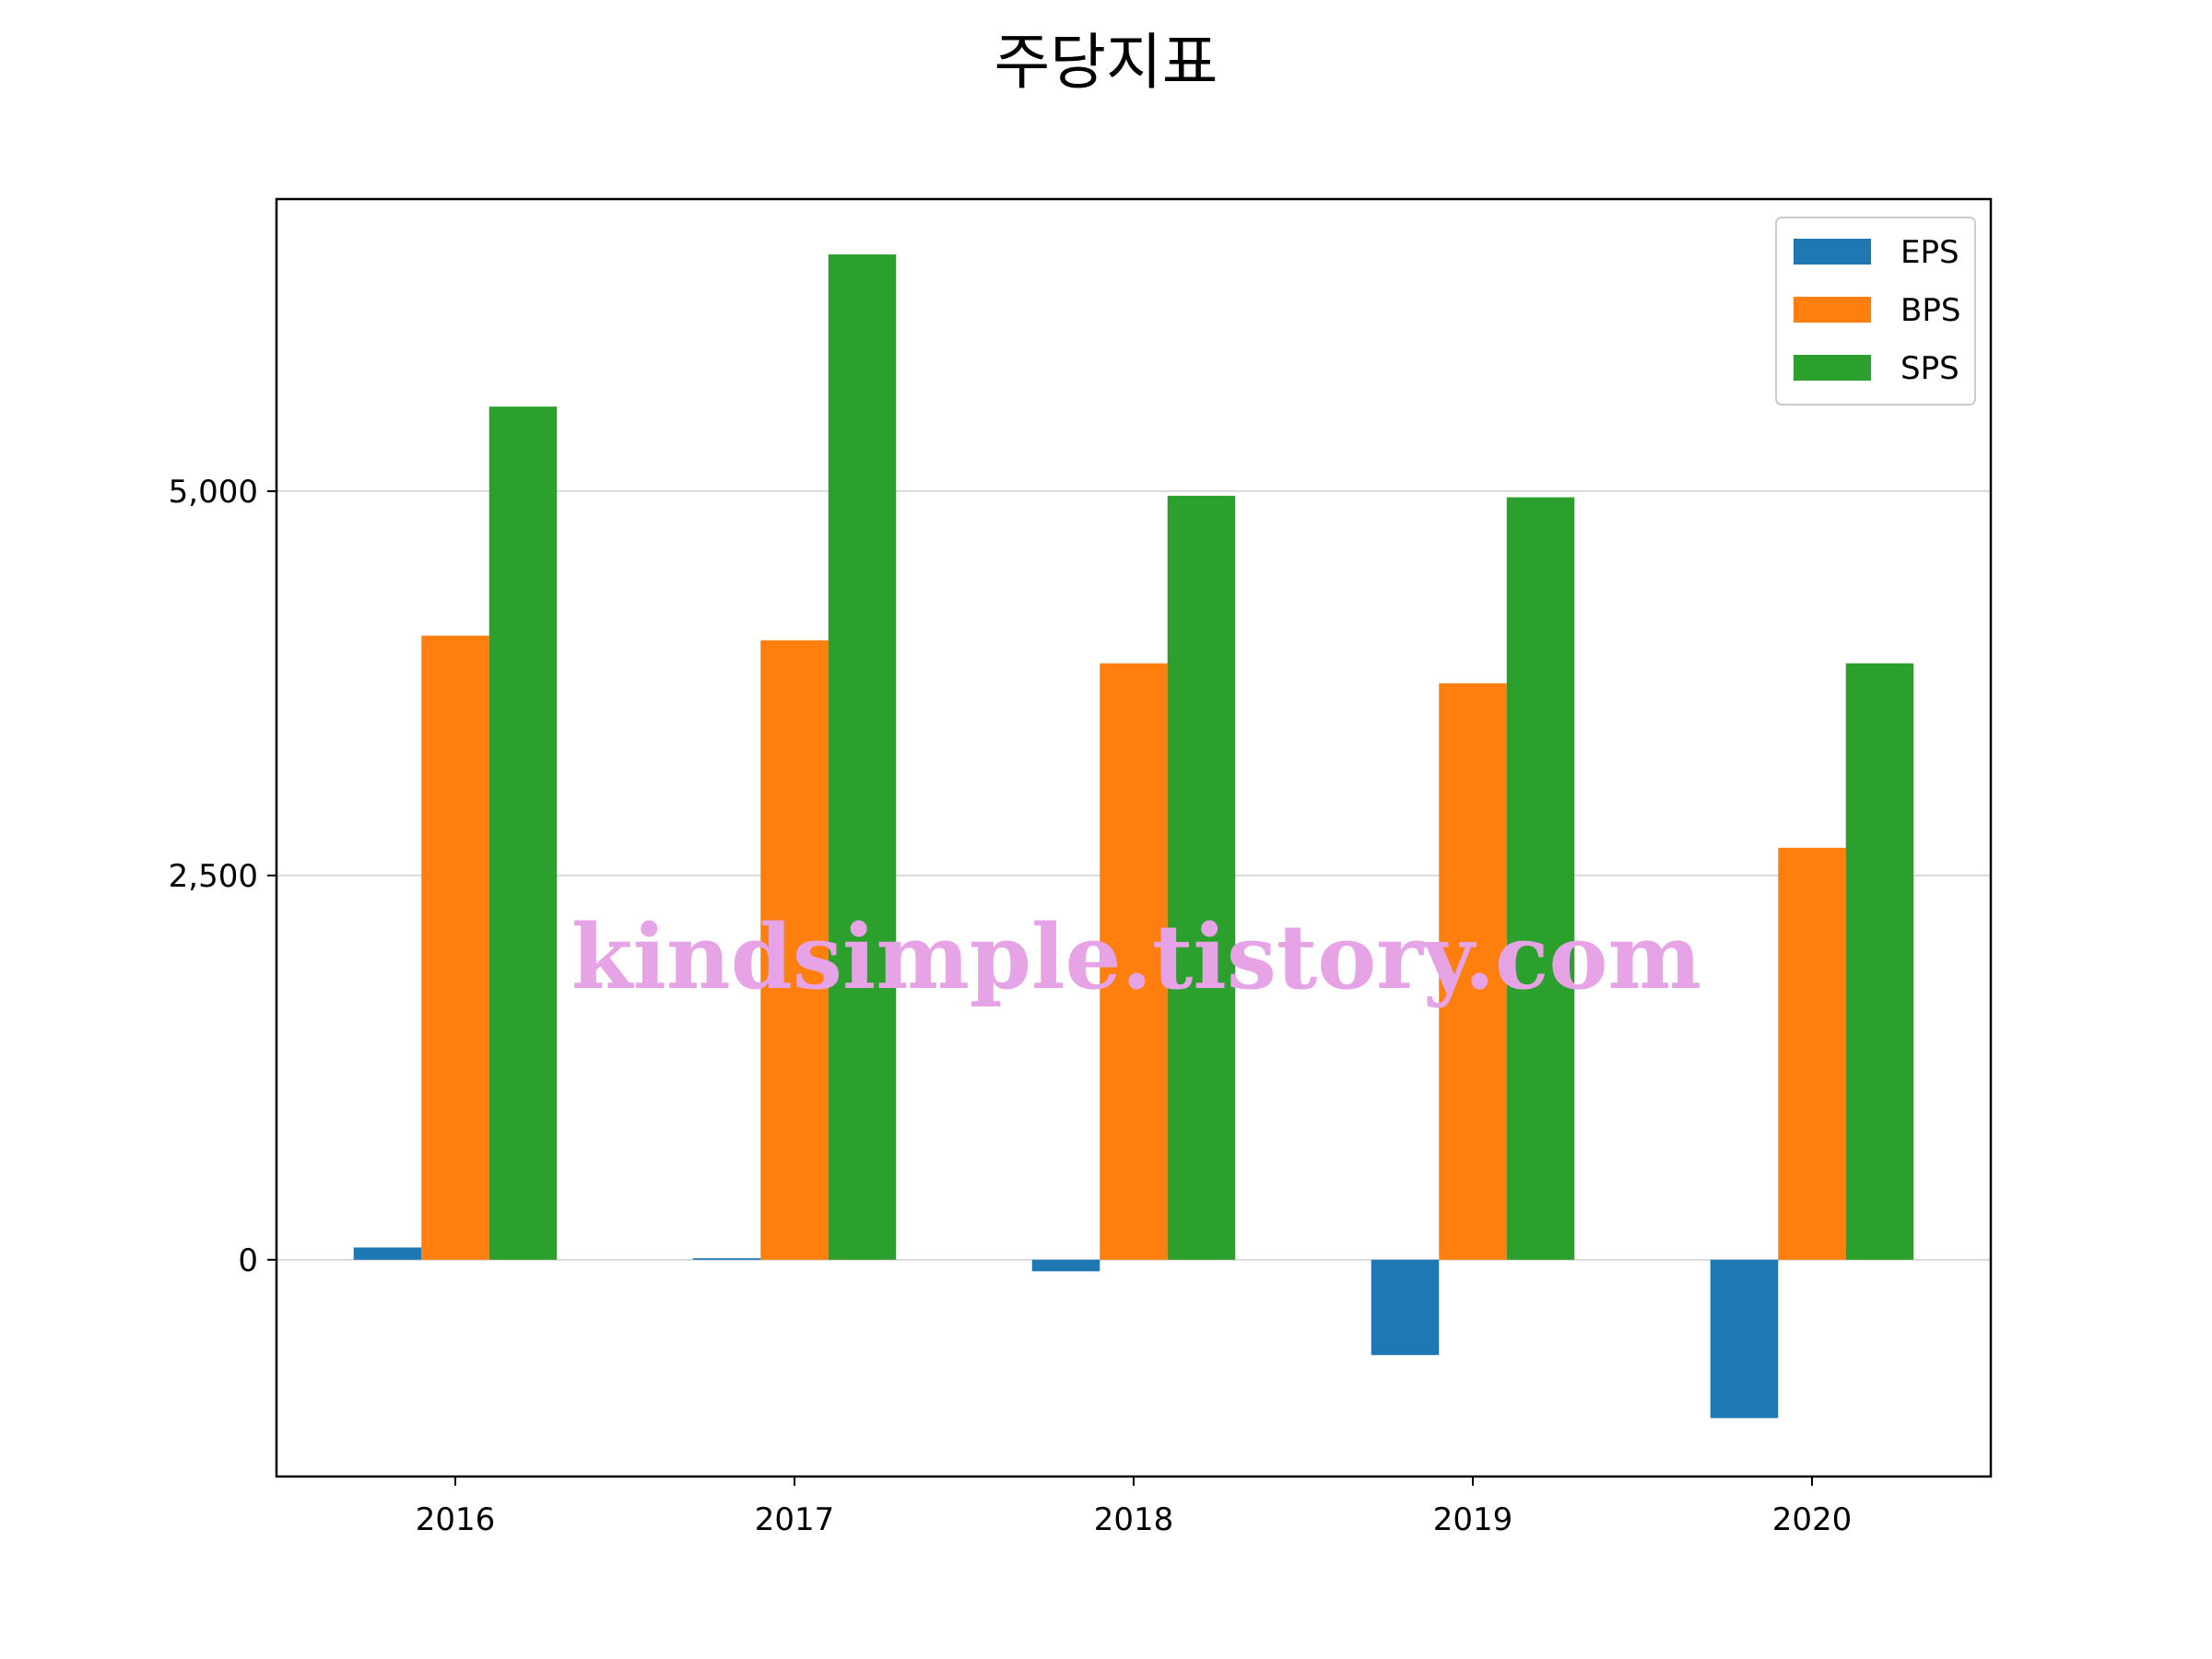 Image resolution: width=2212 pixels, height=1659 pixels. Describe the element at coordinates (1134, 1519) in the screenshot. I see `x-tick-label: 2018` at that location.